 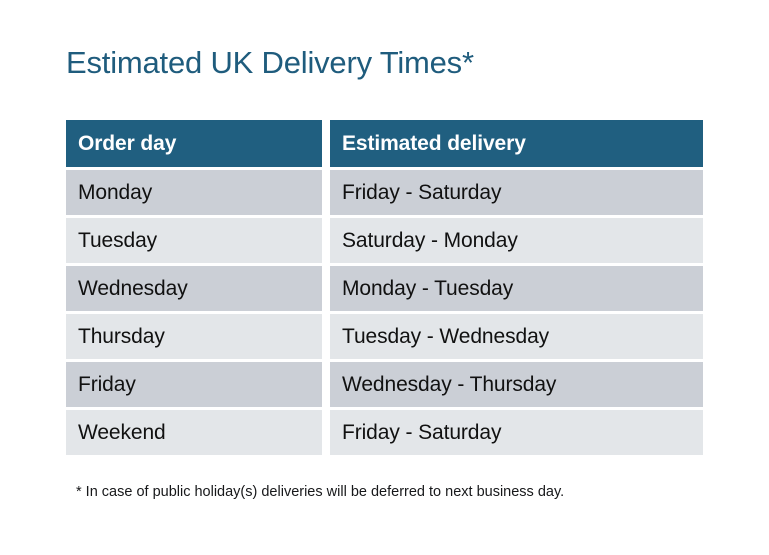 I want to click on cell-estimated-delivery: Saturday - Monday, so click(x=516, y=240).